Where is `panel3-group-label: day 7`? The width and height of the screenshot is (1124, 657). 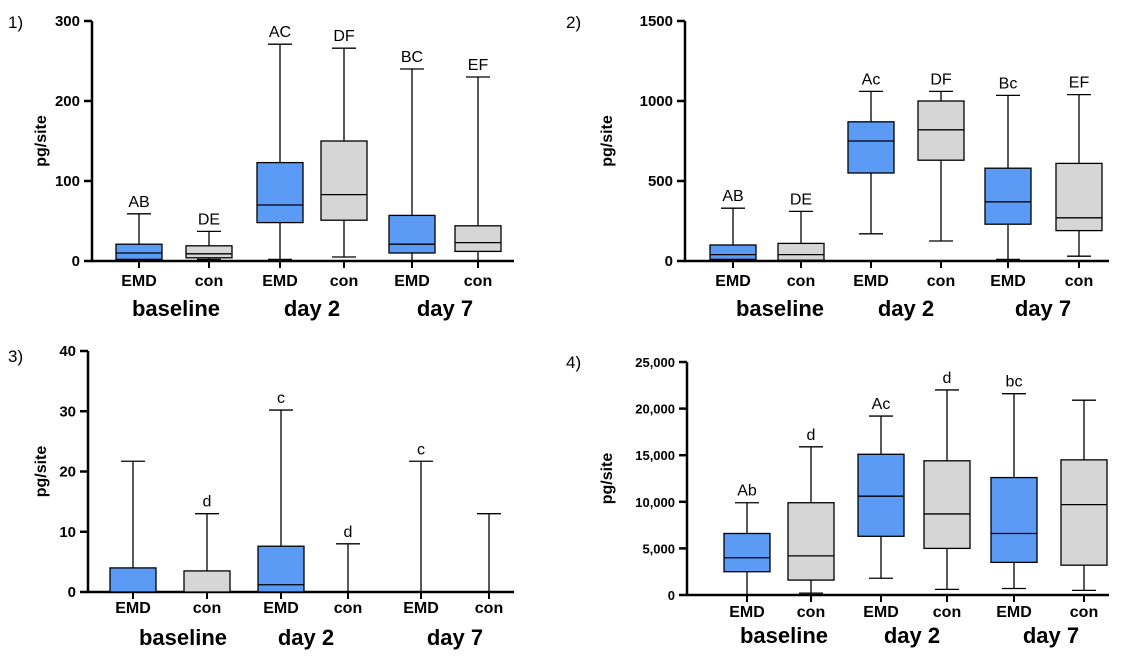 panel3-group-label: day 7 is located at coordinates (455, 637).